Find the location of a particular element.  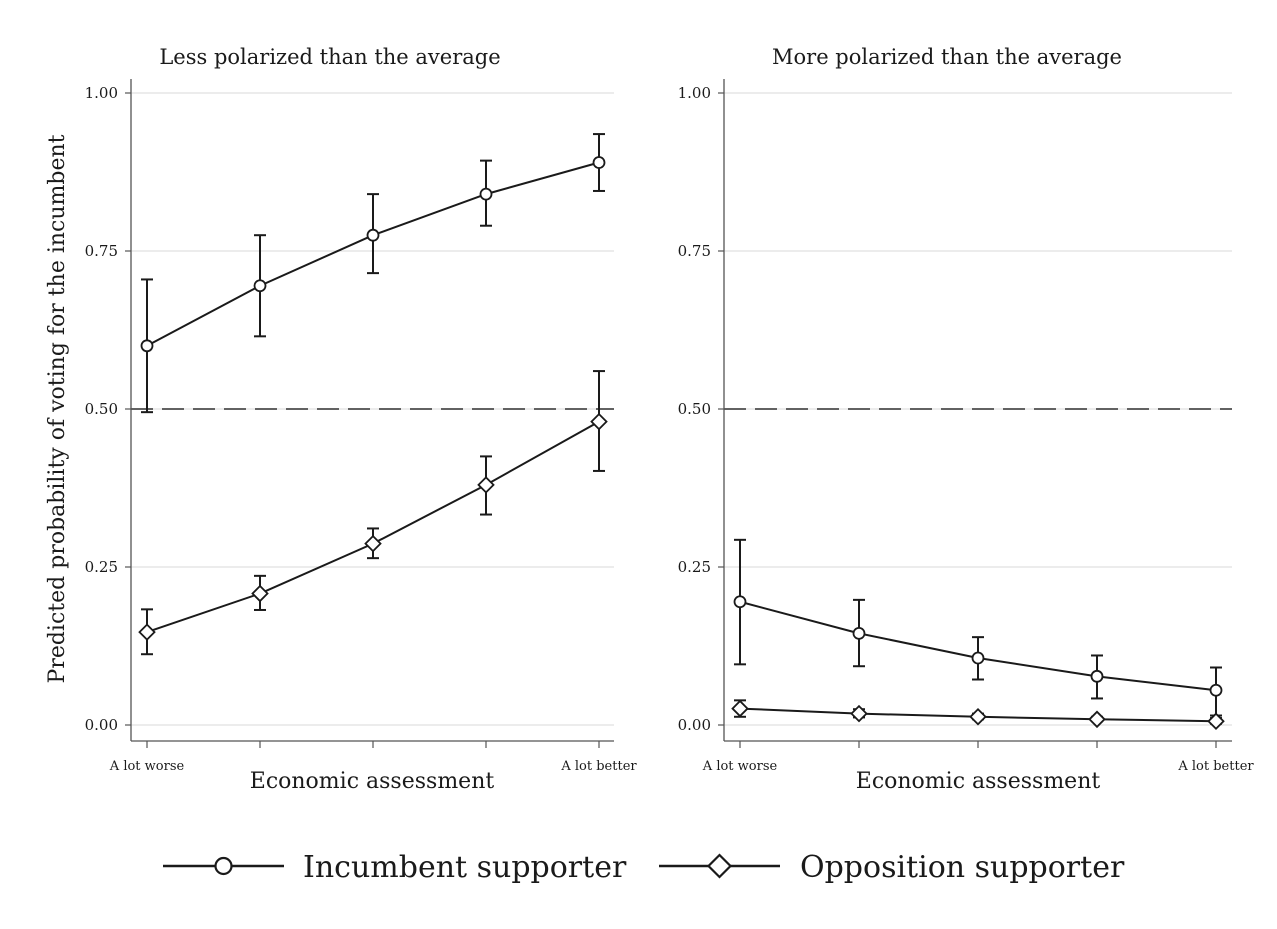

series-line is located at coordinates (373, 527).